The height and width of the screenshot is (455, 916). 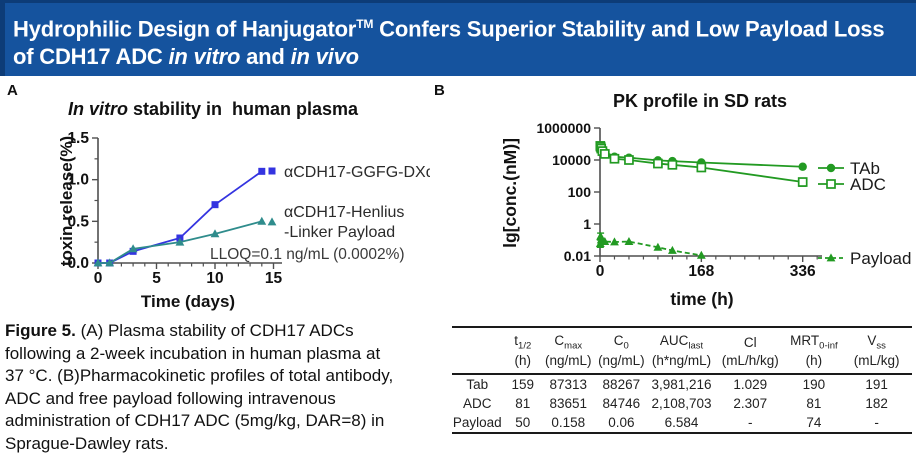 I want to click on svg-text: 168, so click(x=701, y=271).